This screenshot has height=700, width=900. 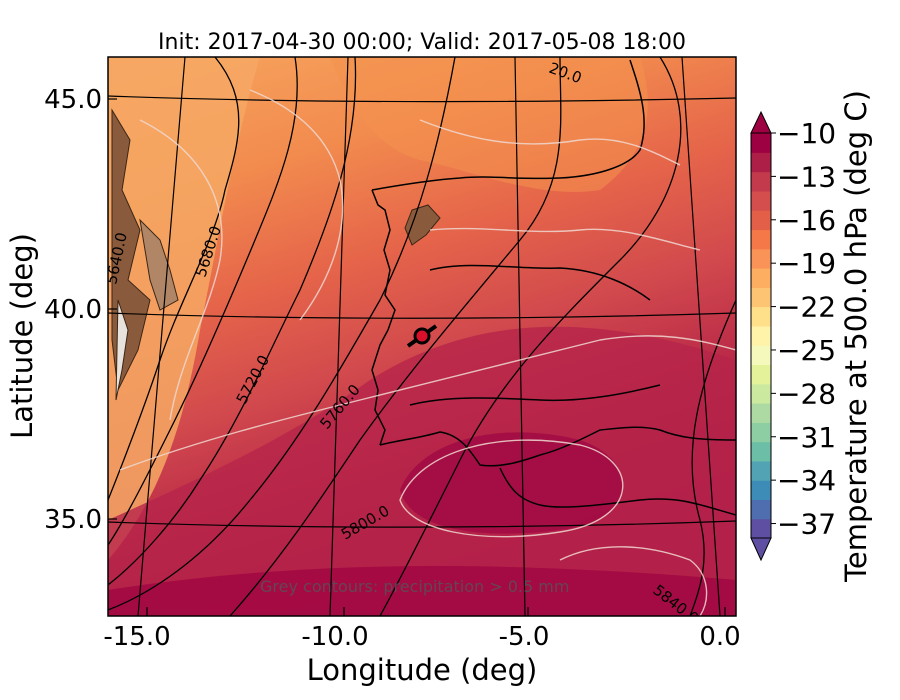 What do you see at coordinates (856, 336) in the screenshot?
I see `colorbar-label: Temperature at 500.0 hPa (deg C)` at bounding box center [856, 336].